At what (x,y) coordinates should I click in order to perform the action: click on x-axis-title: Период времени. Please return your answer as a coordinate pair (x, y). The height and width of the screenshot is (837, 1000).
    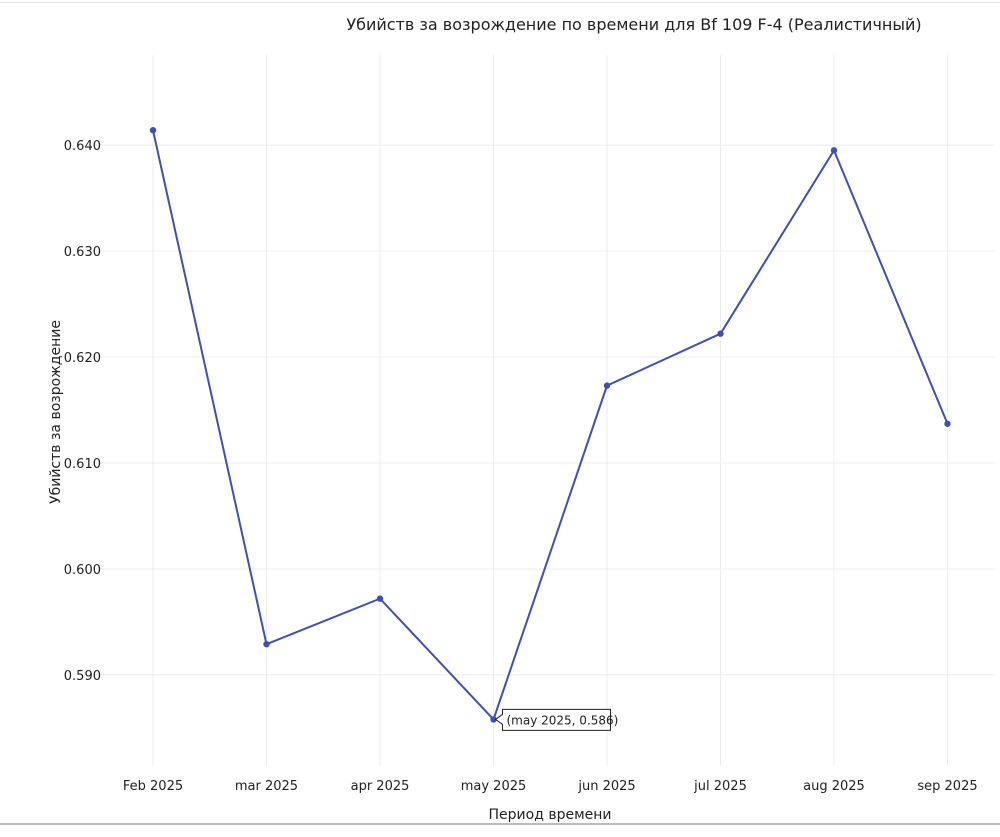
    Looking at the image, I should click on (550, 815).